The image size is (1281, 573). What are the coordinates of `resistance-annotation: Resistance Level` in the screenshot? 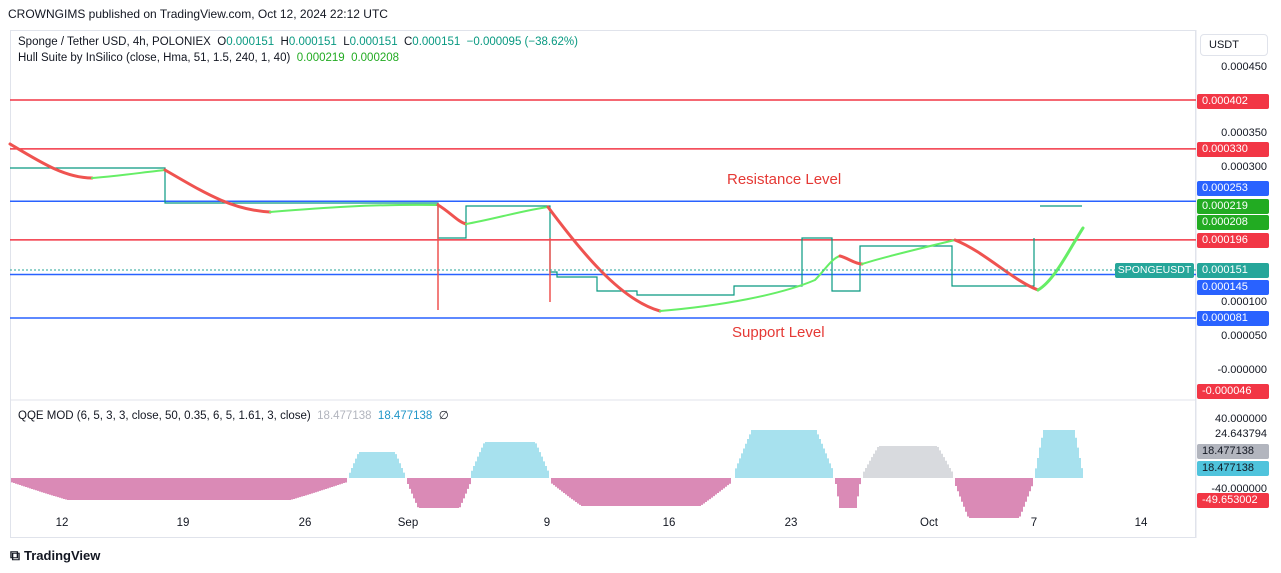 It's located at (784, 179).